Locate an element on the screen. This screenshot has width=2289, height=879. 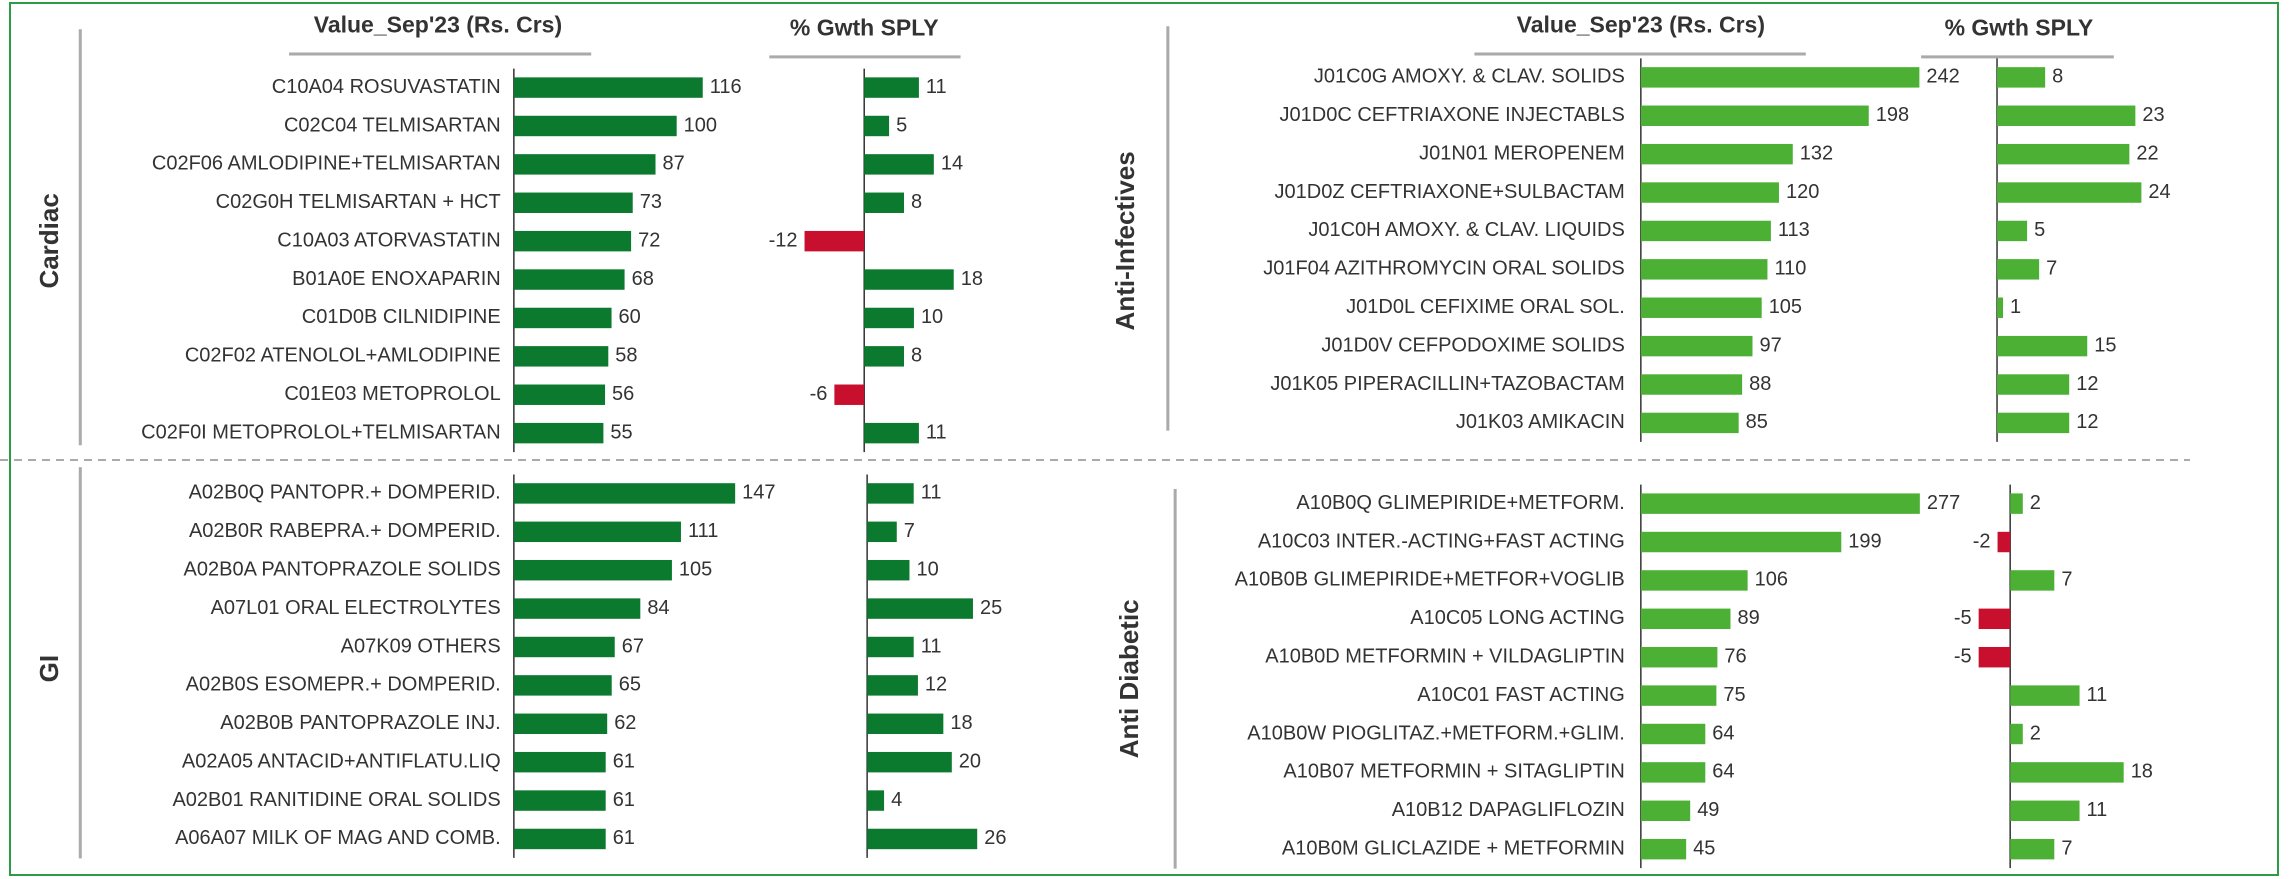
value-label: 88 is located at coordinates (1760, 384).